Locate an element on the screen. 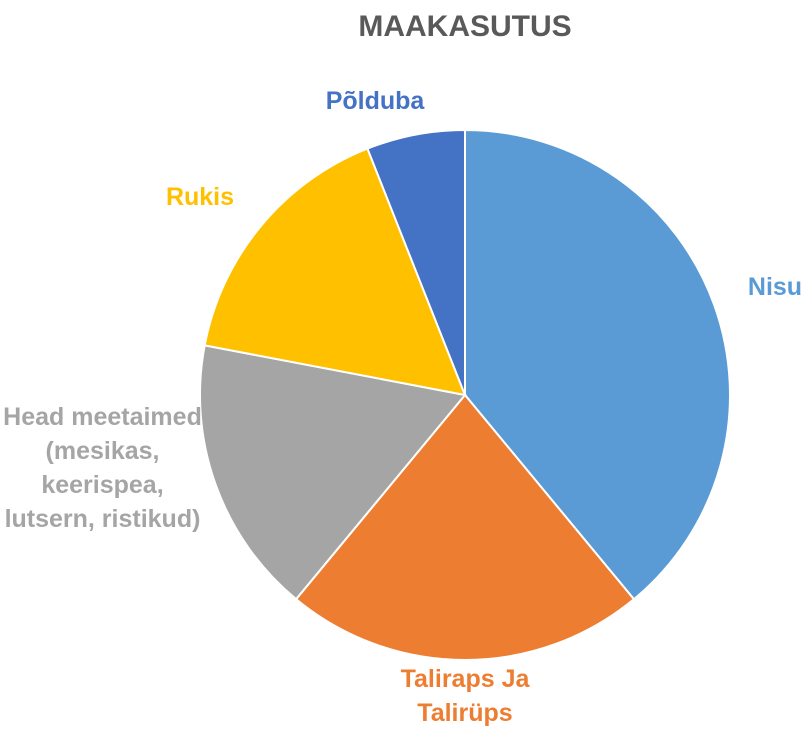 This screenshot has height=741, width=810. chart-title: MAAKASUTUS is located at coordinates (465, 26).